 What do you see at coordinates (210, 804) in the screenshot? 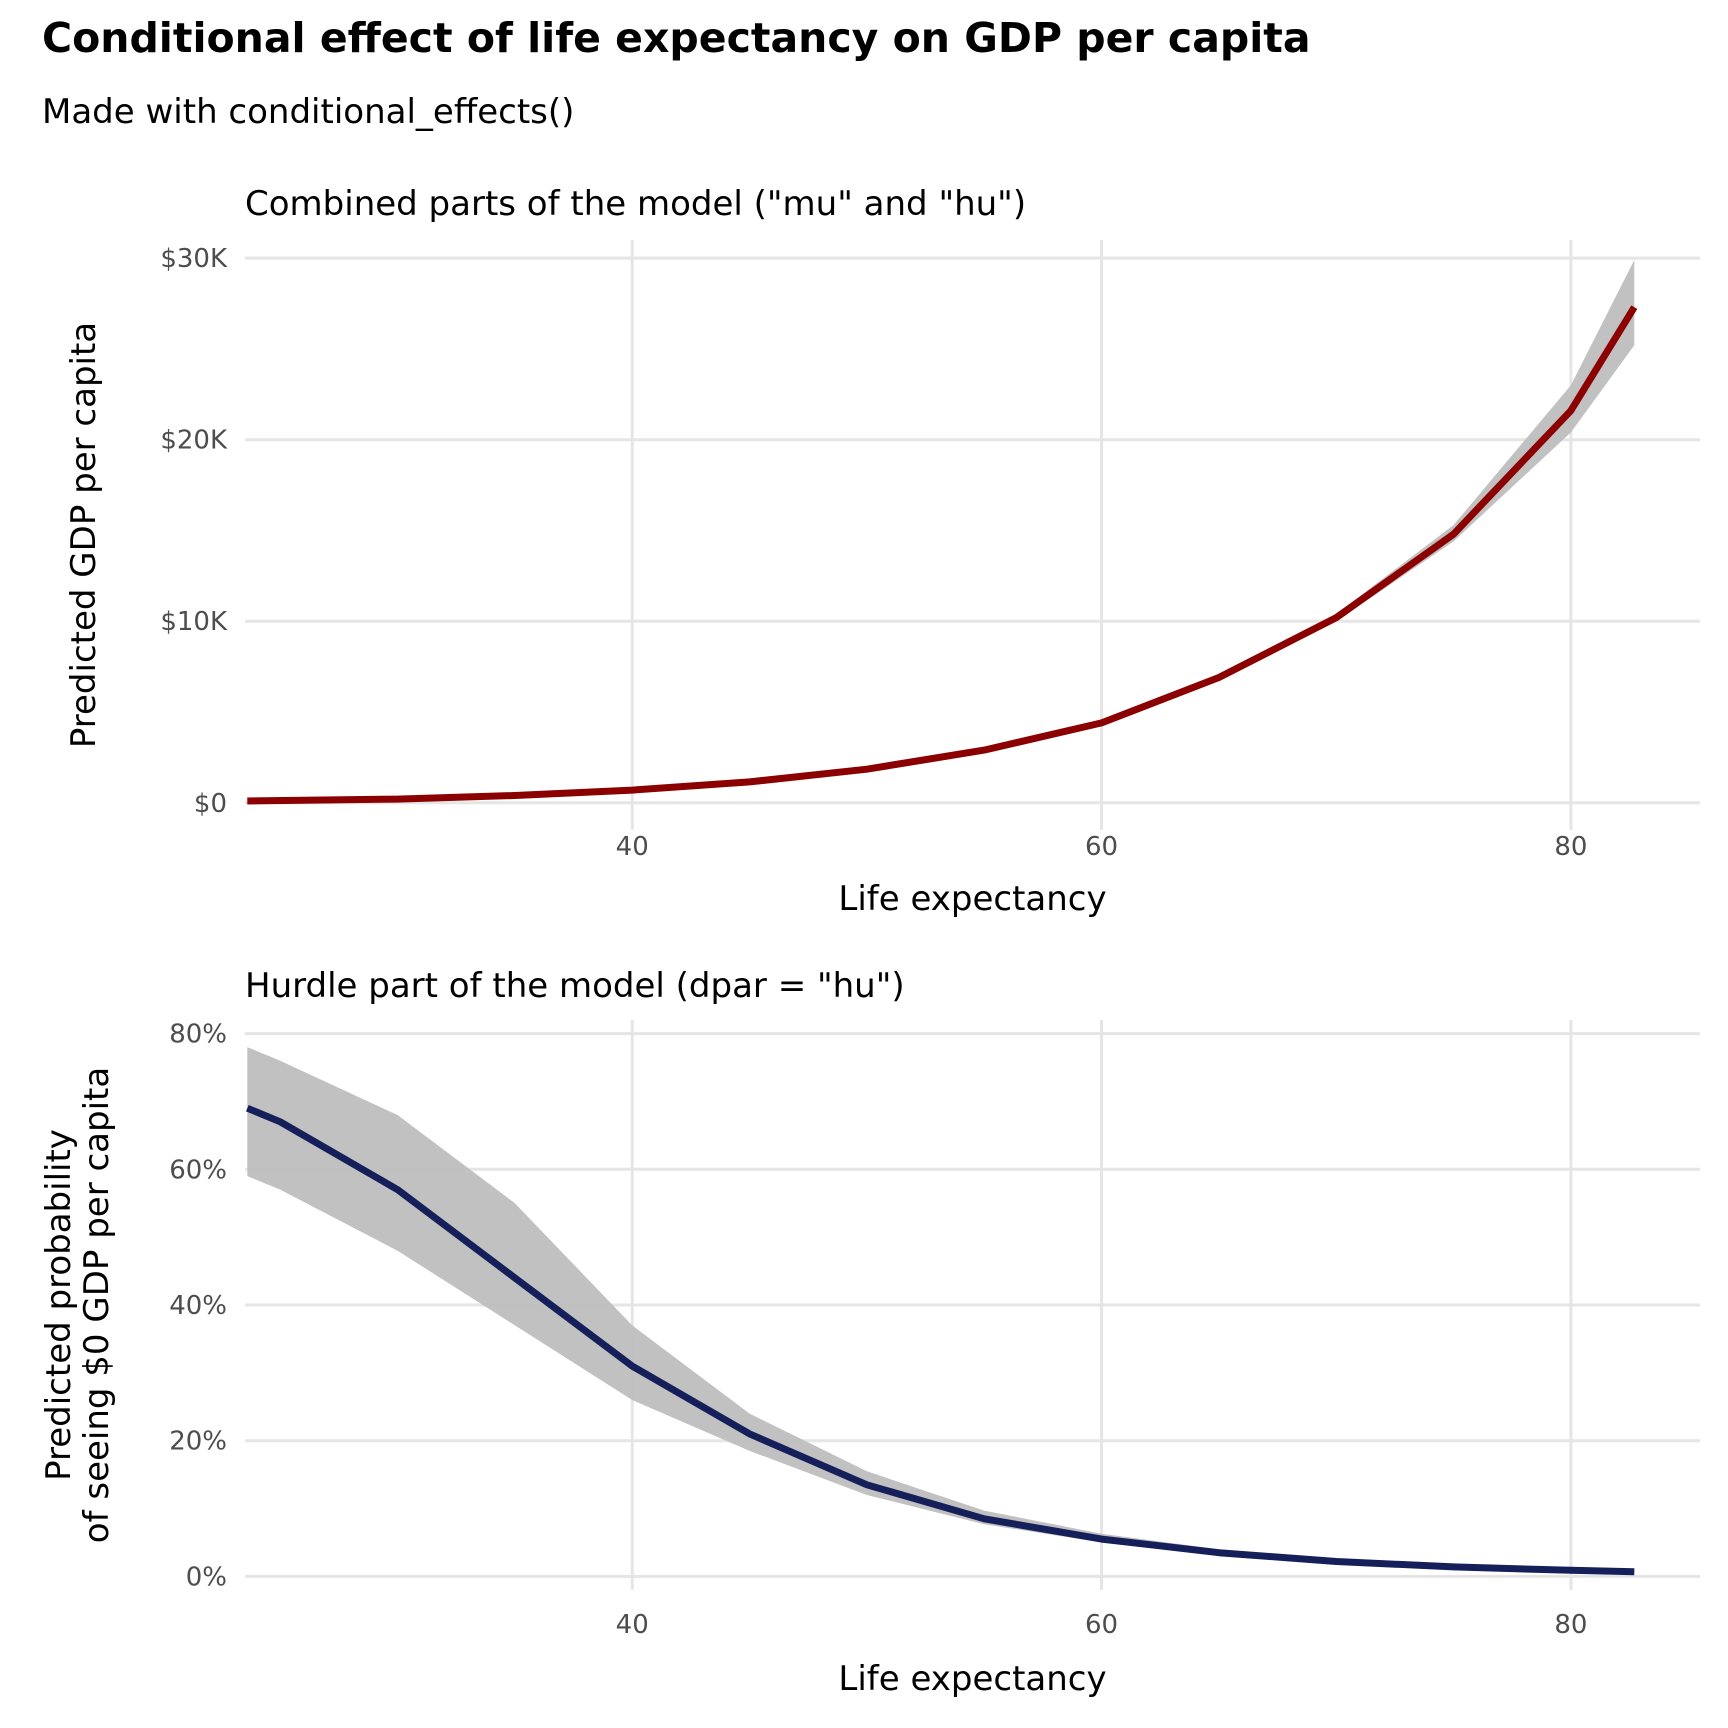
I see `y-tick-label: $0` at bounding box center [210, 804].